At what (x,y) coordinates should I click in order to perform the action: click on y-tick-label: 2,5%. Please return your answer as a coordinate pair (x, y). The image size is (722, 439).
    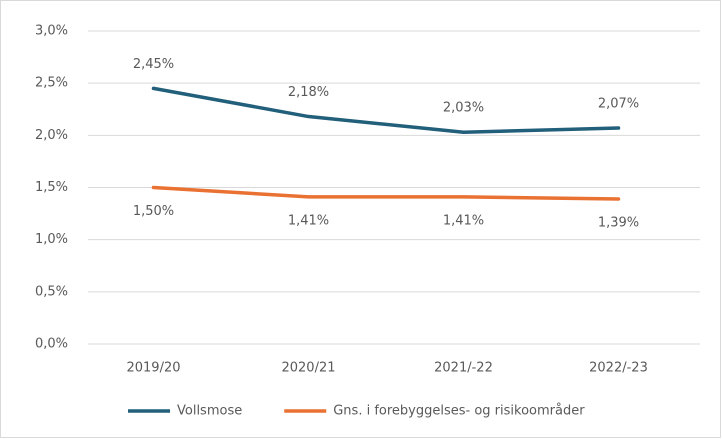
    Looking at the image, I should click on (51, 83).